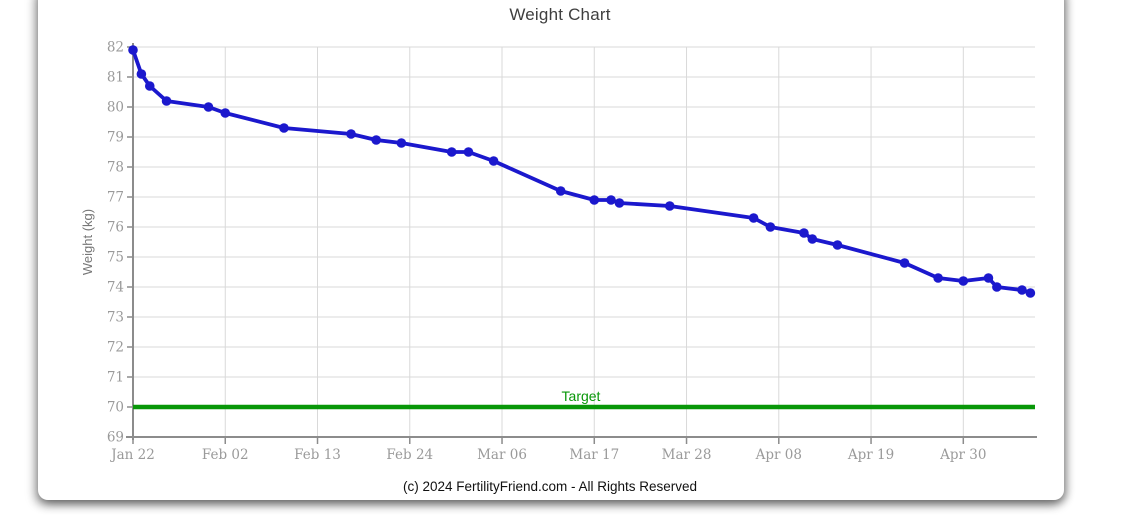 This screenshot has width=1125, height=525. What do you see at coordinates (115, 378) in the screenshot?
I see `y-tick-label: 71` at bounding box center [115, 378].